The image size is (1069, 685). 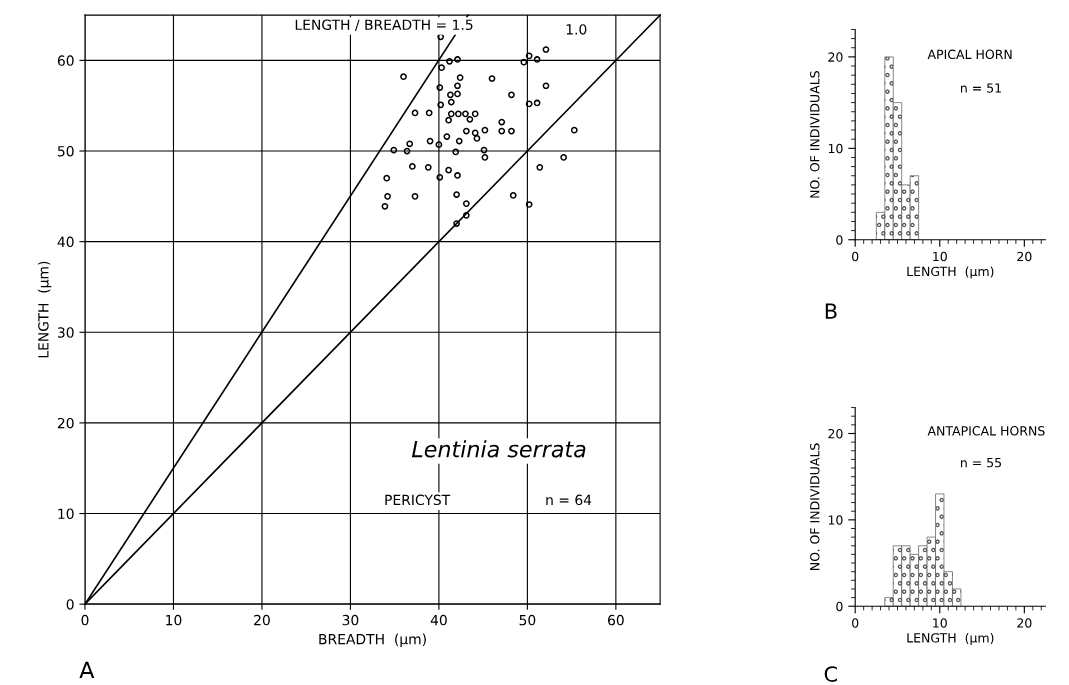 What do you see at coordinates (969, 54) in the screenshot?
I see `text: APICAL HORN` at bounding box center [969, 54].